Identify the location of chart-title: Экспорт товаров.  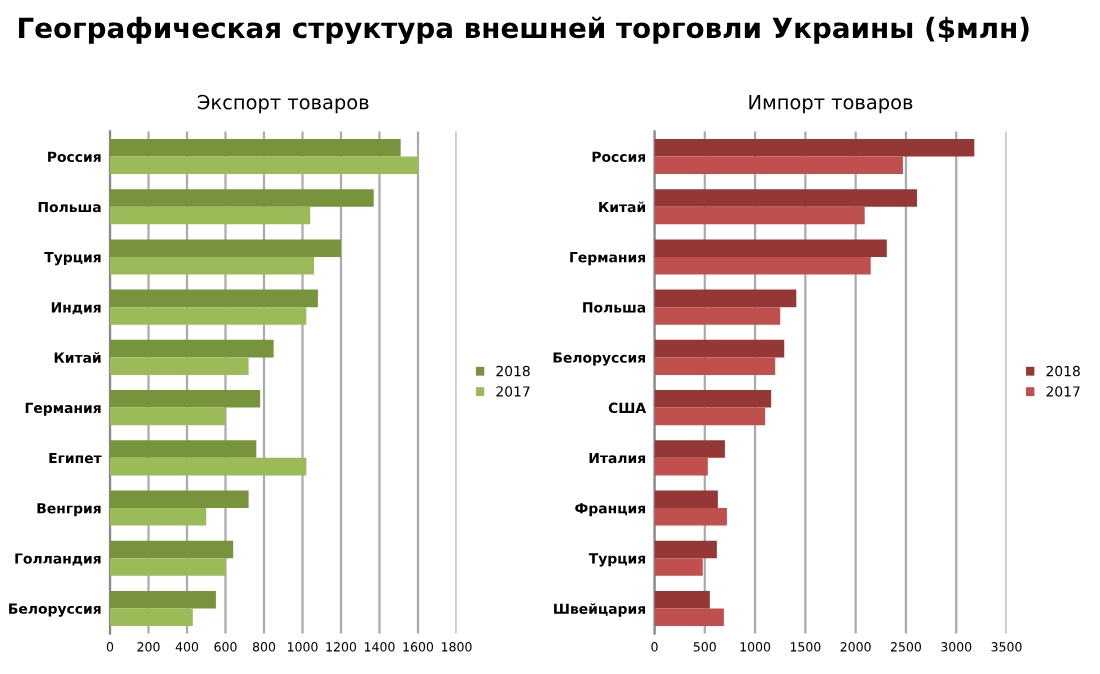
(283, 104).